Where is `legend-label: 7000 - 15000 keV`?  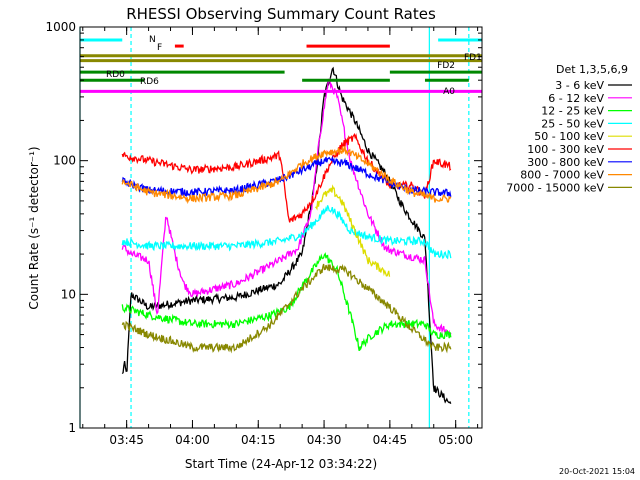
legend-label: 7000 - 15000 keV is located at coordinates (555, 187).